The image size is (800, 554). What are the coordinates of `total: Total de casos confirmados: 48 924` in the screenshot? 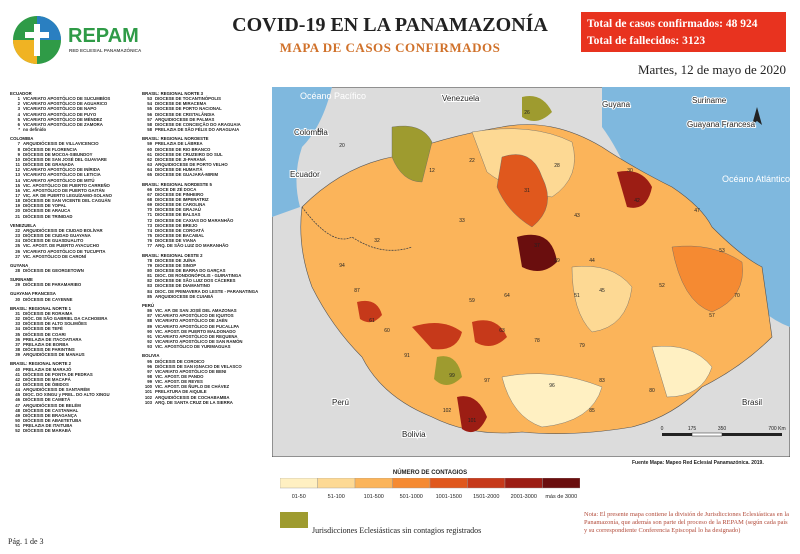 It's located at (672, 24).